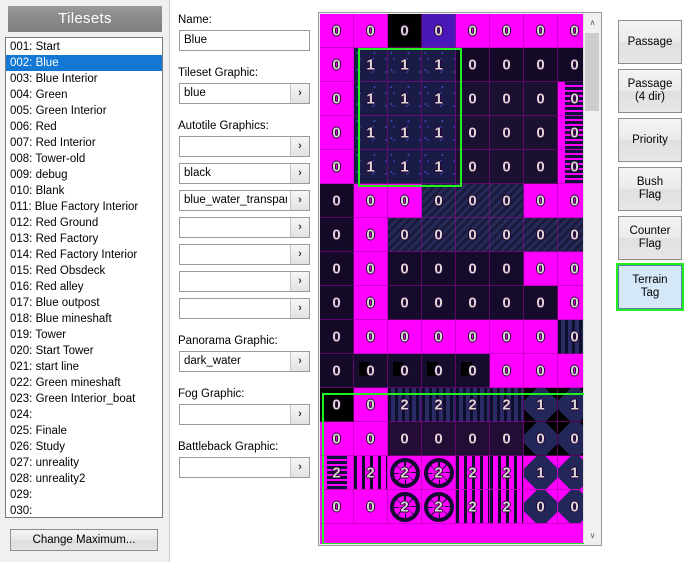  Describe the element at coordinates (650, 91) in the screenshot. I see `flag-button: Passage (4 dir)` at that location.